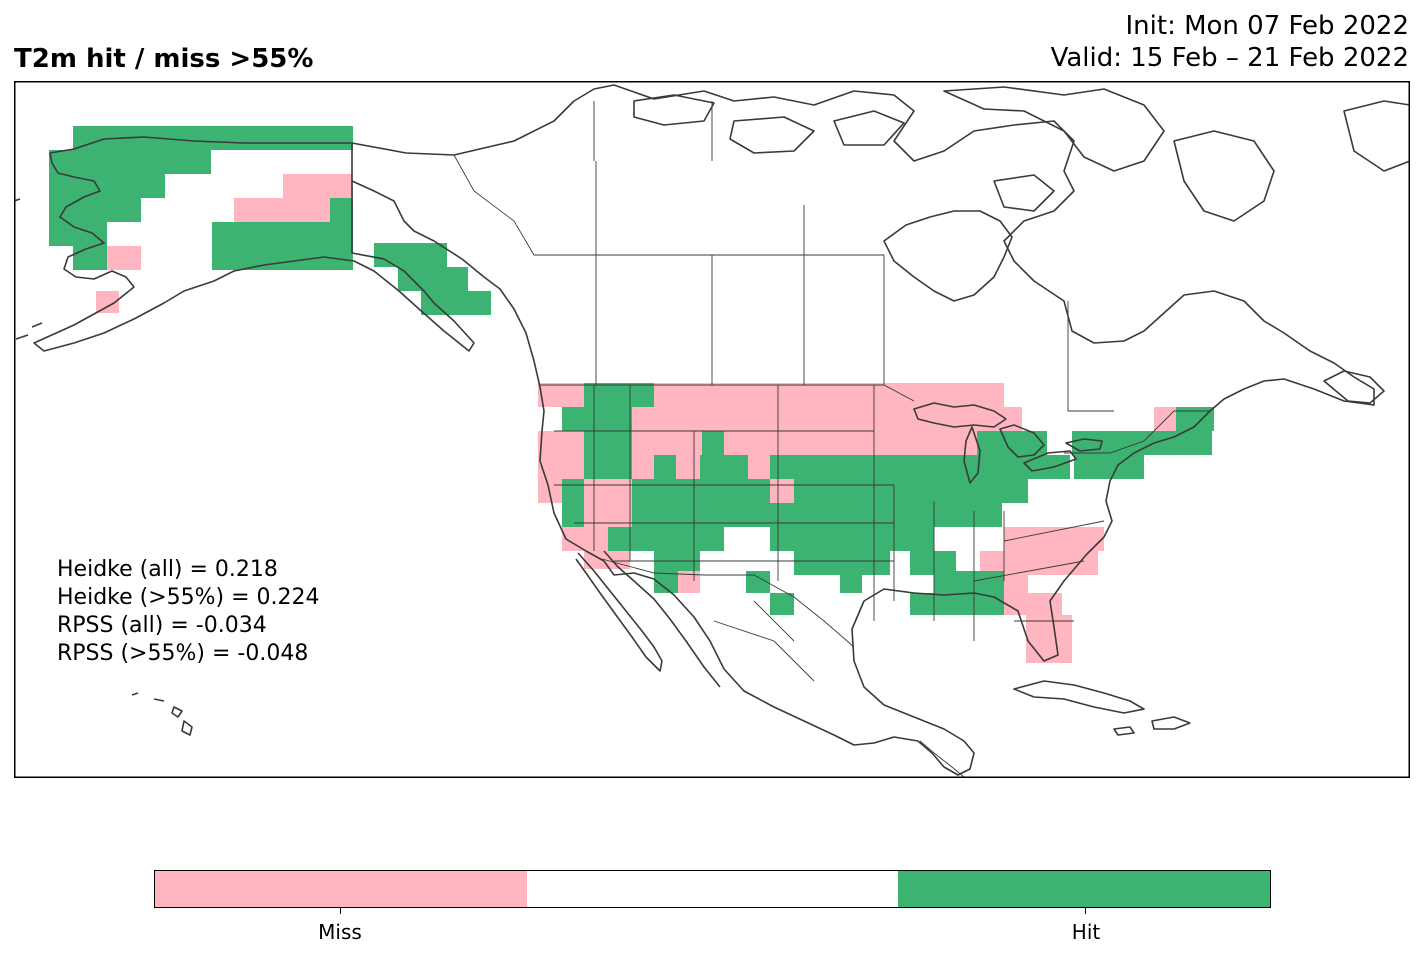 The width and height of the screenshot is (1425, 958). What do you see at coordinates (1086, 932) in the screenshot?
I see `colorbar-label-hit: Hit` at bounding box center [1086, 932].